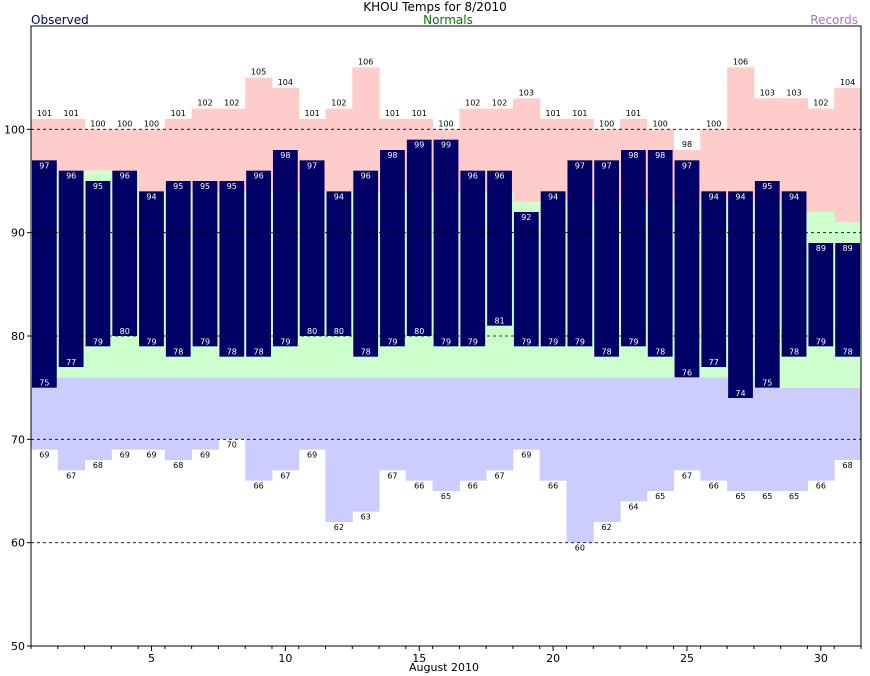 This screenshot has width=870, height=676. Describe the element at coordinates (848, 352) in the screenshot. I see `observed-low-label-day-31: 78` at that location.